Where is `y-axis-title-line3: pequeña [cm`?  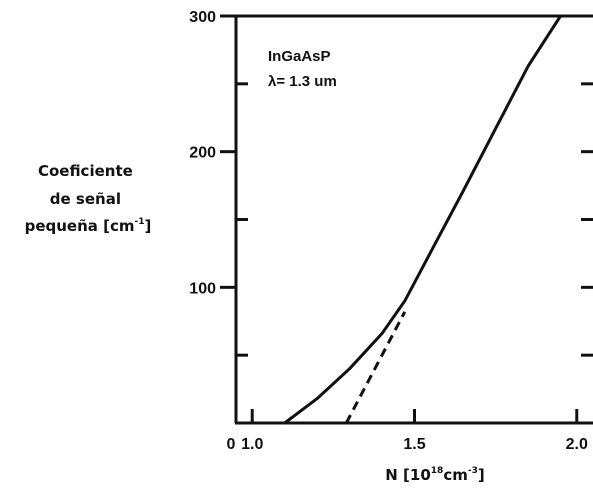
y-axis-title-line3: pequeña [cm is located at coordinates (80, 226).